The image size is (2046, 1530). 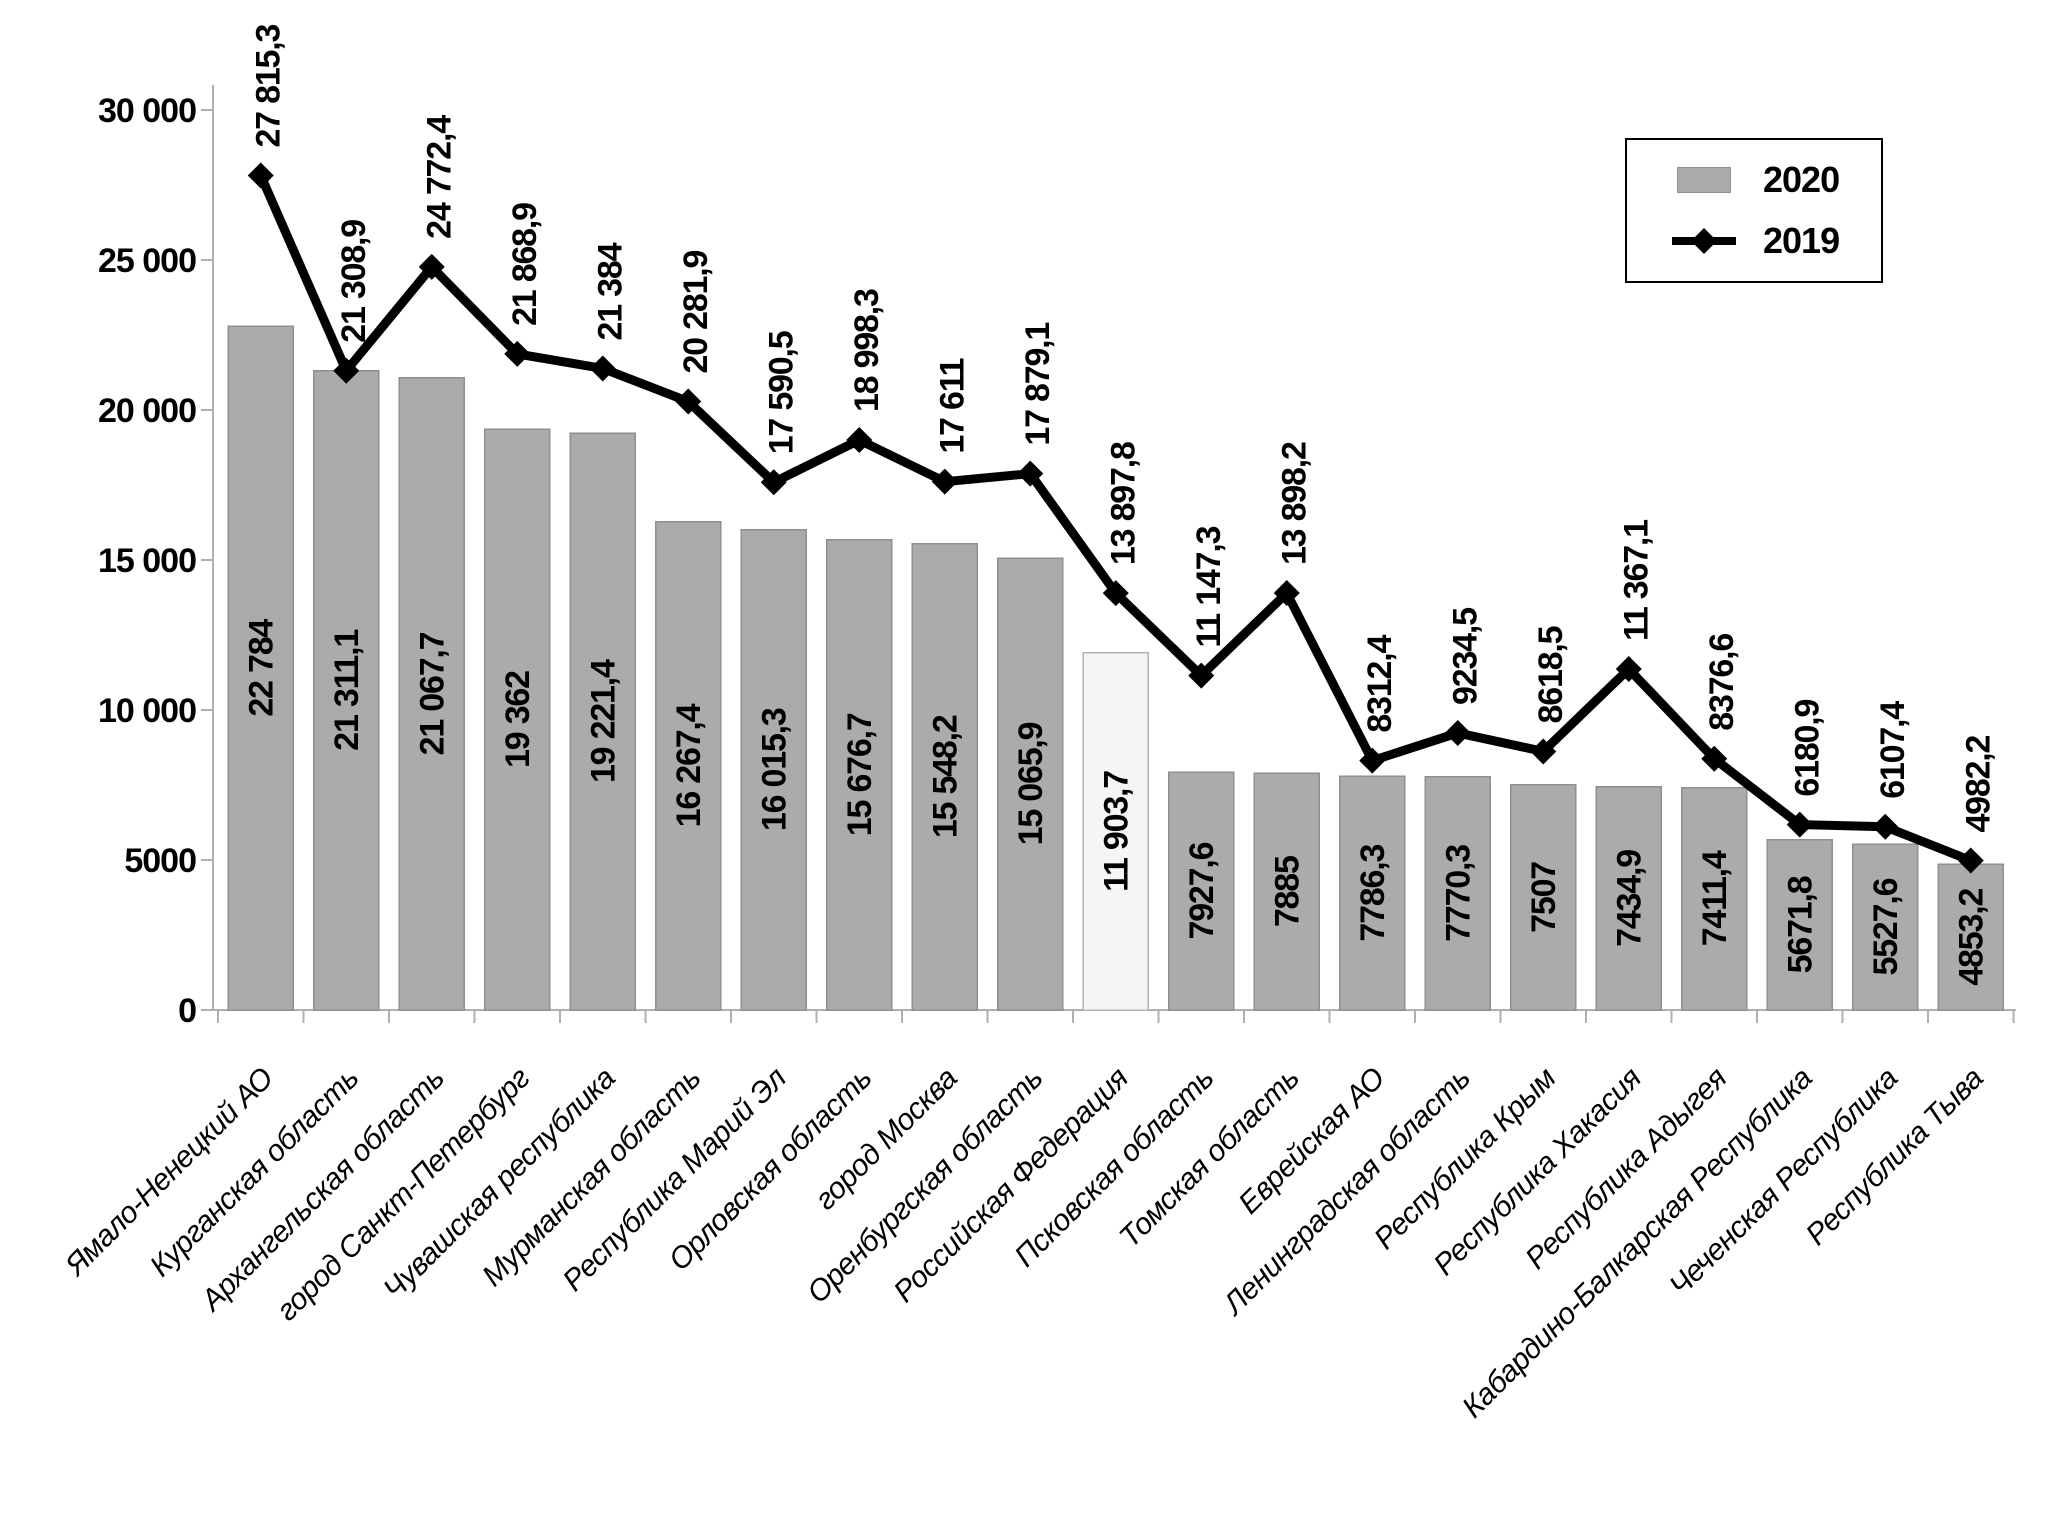 I want to click on line-point-value-label: 21 384, so click(x=611, y=291).